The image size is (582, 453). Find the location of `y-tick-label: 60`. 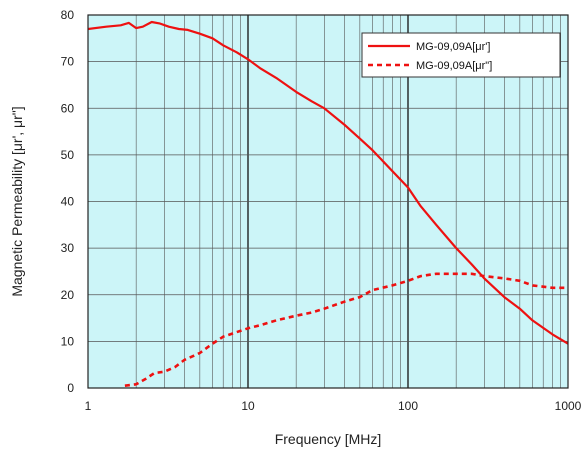

y-tick-label: 60 is located at coordinates (68, 108).